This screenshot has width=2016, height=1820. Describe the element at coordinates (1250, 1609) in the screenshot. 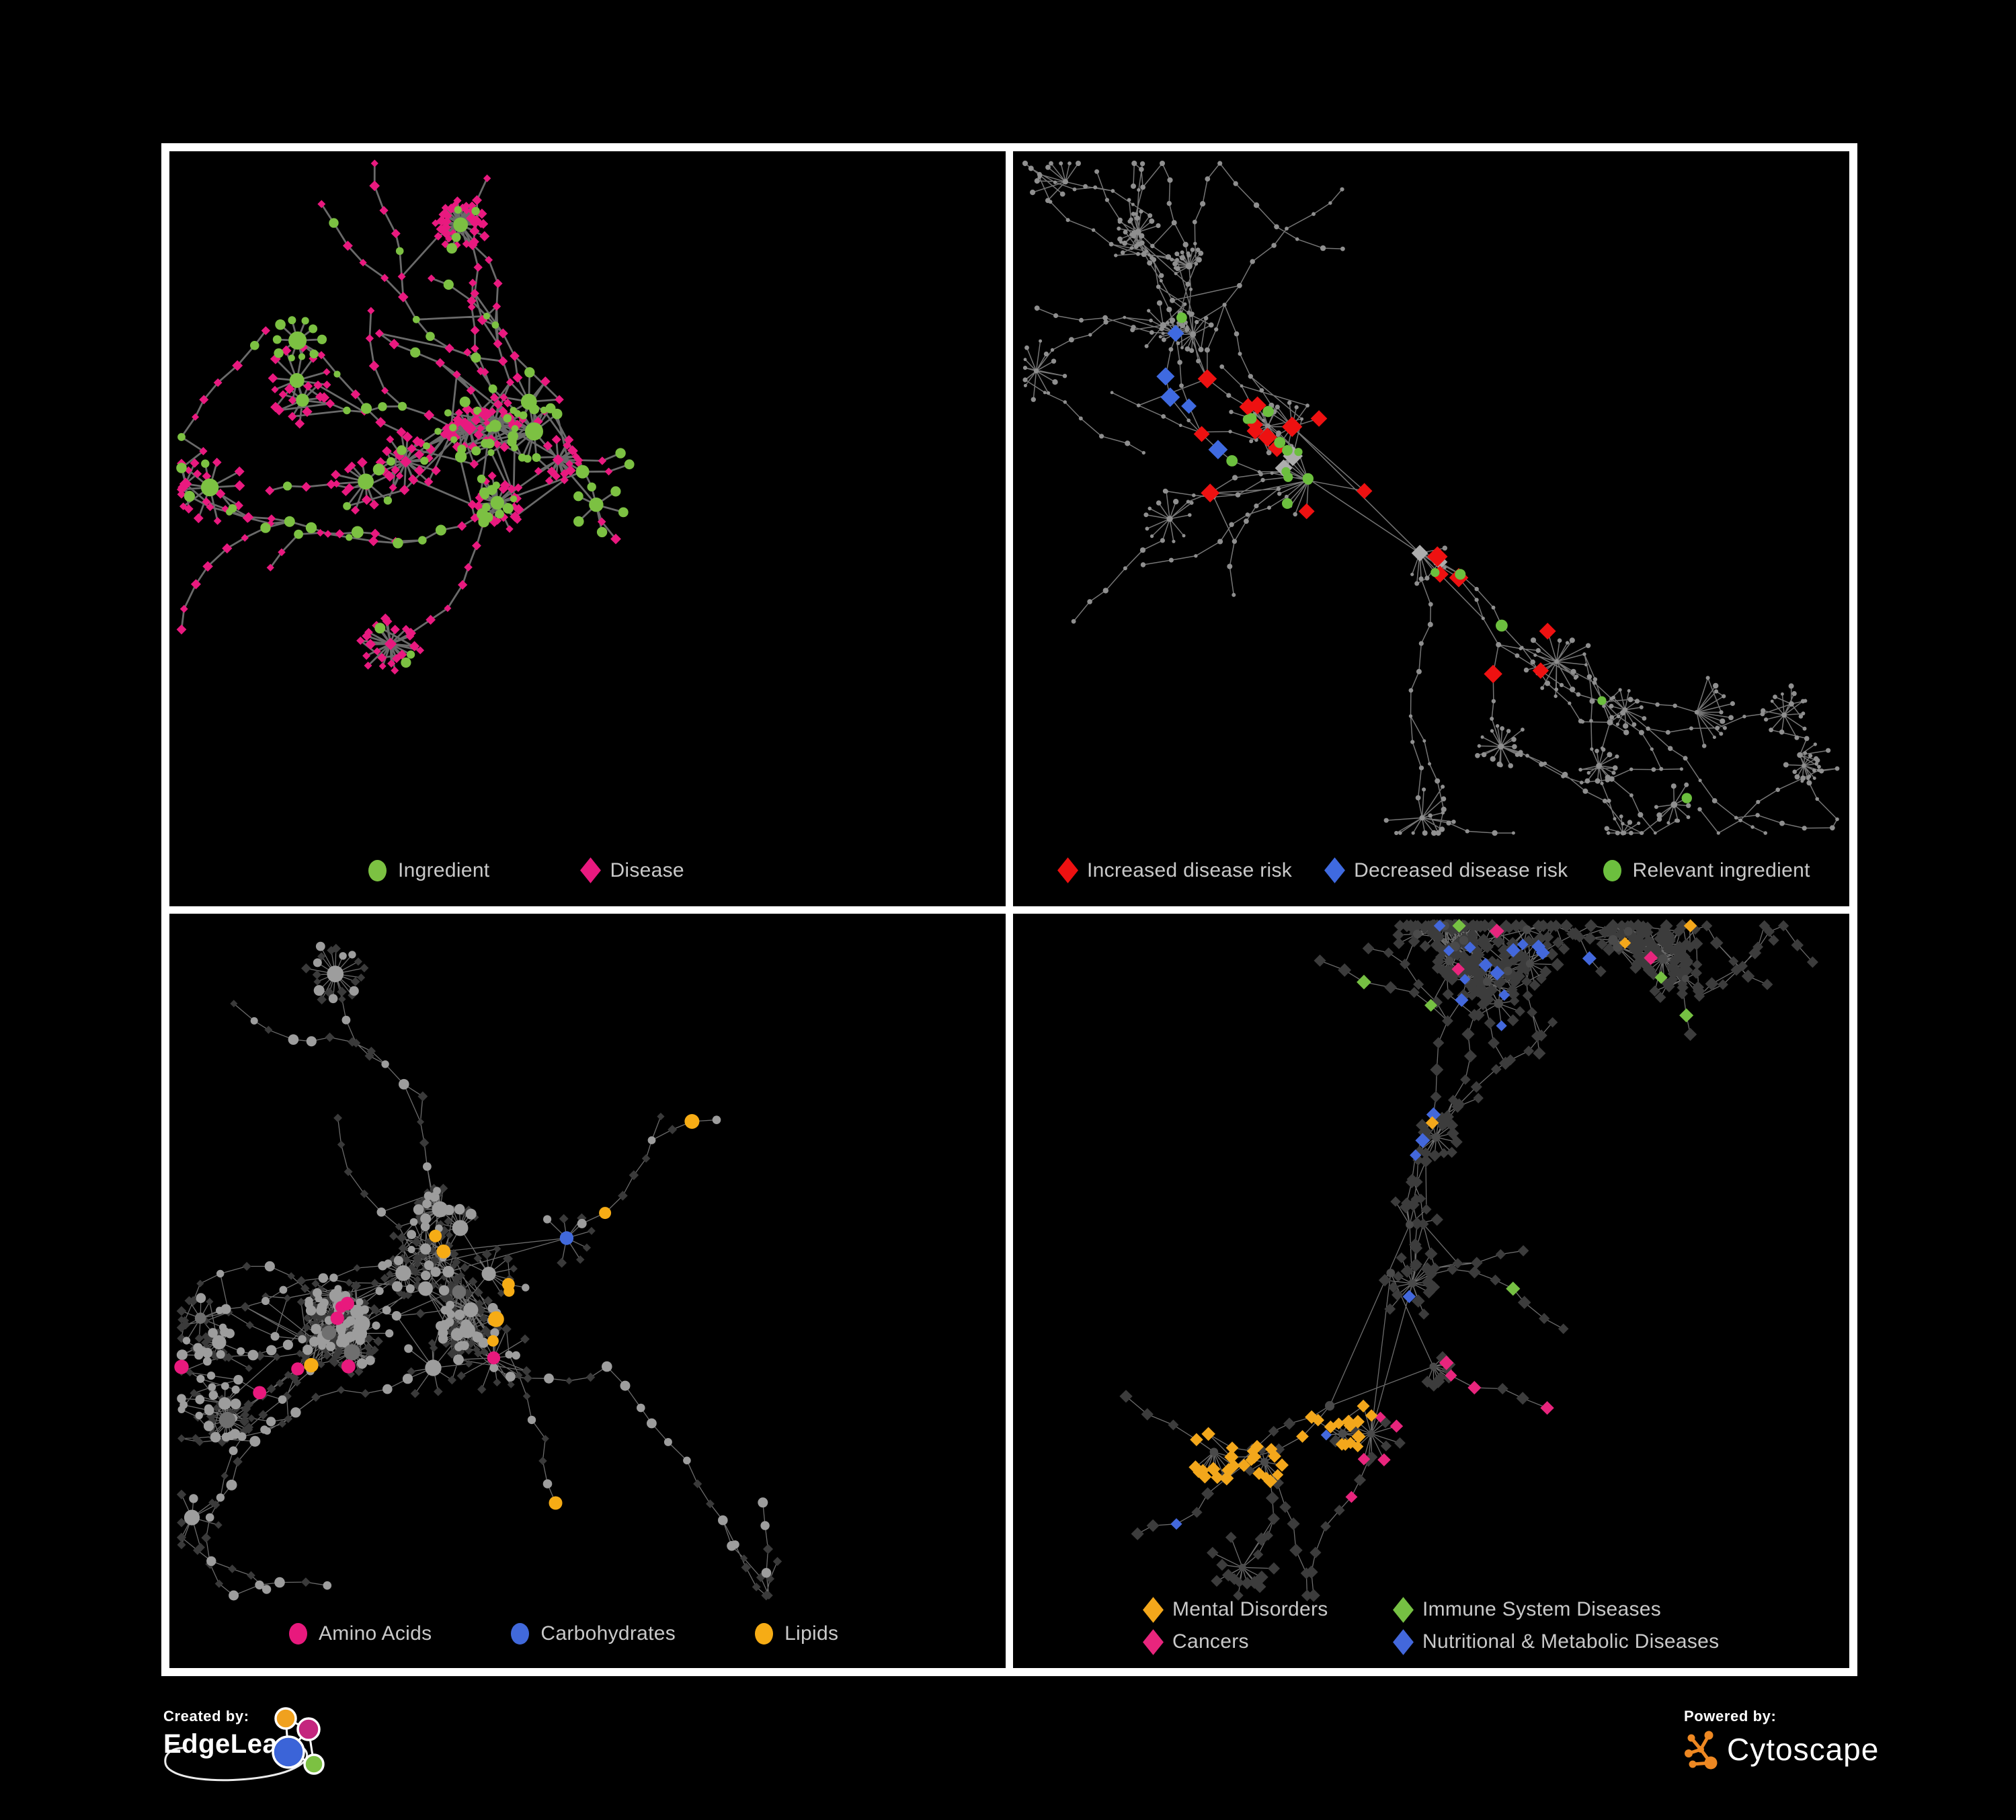

I see `legend-label: Mental Disorders` at that location.